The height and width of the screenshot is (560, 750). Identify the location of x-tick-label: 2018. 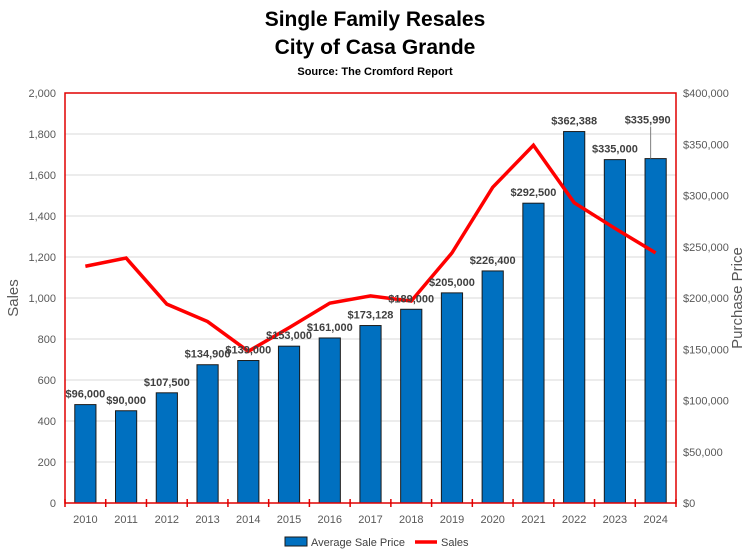
(411, 520).